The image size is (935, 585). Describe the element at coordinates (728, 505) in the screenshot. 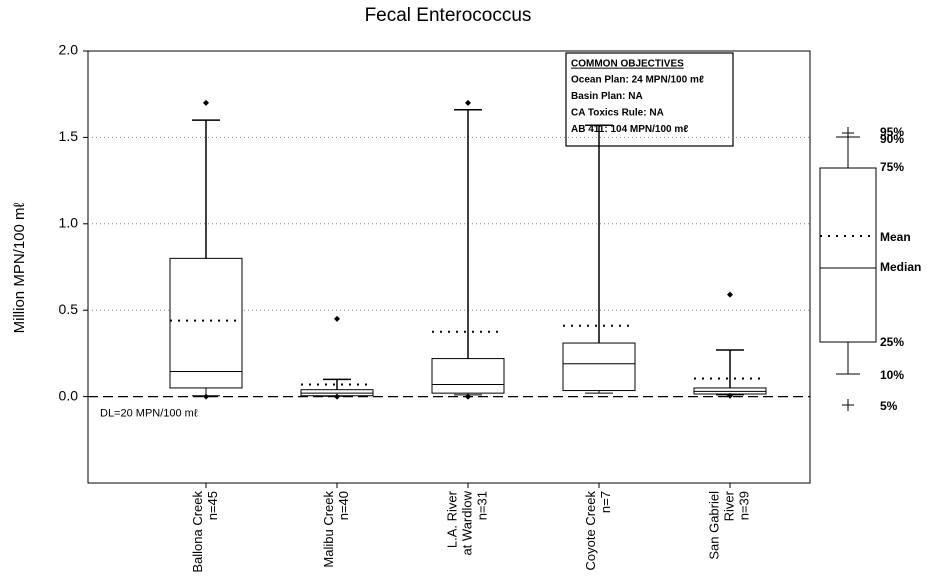

I see `x-tick-label: River` at that location.